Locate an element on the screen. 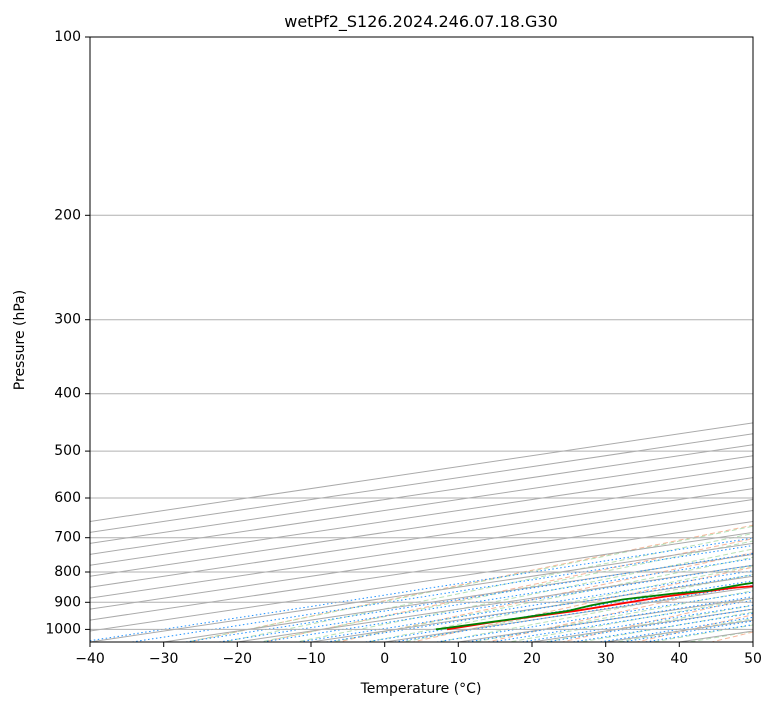 The height and width of the screenshot is (708, 775). x-tick-label: −10 is located at coordinates (311, 659).